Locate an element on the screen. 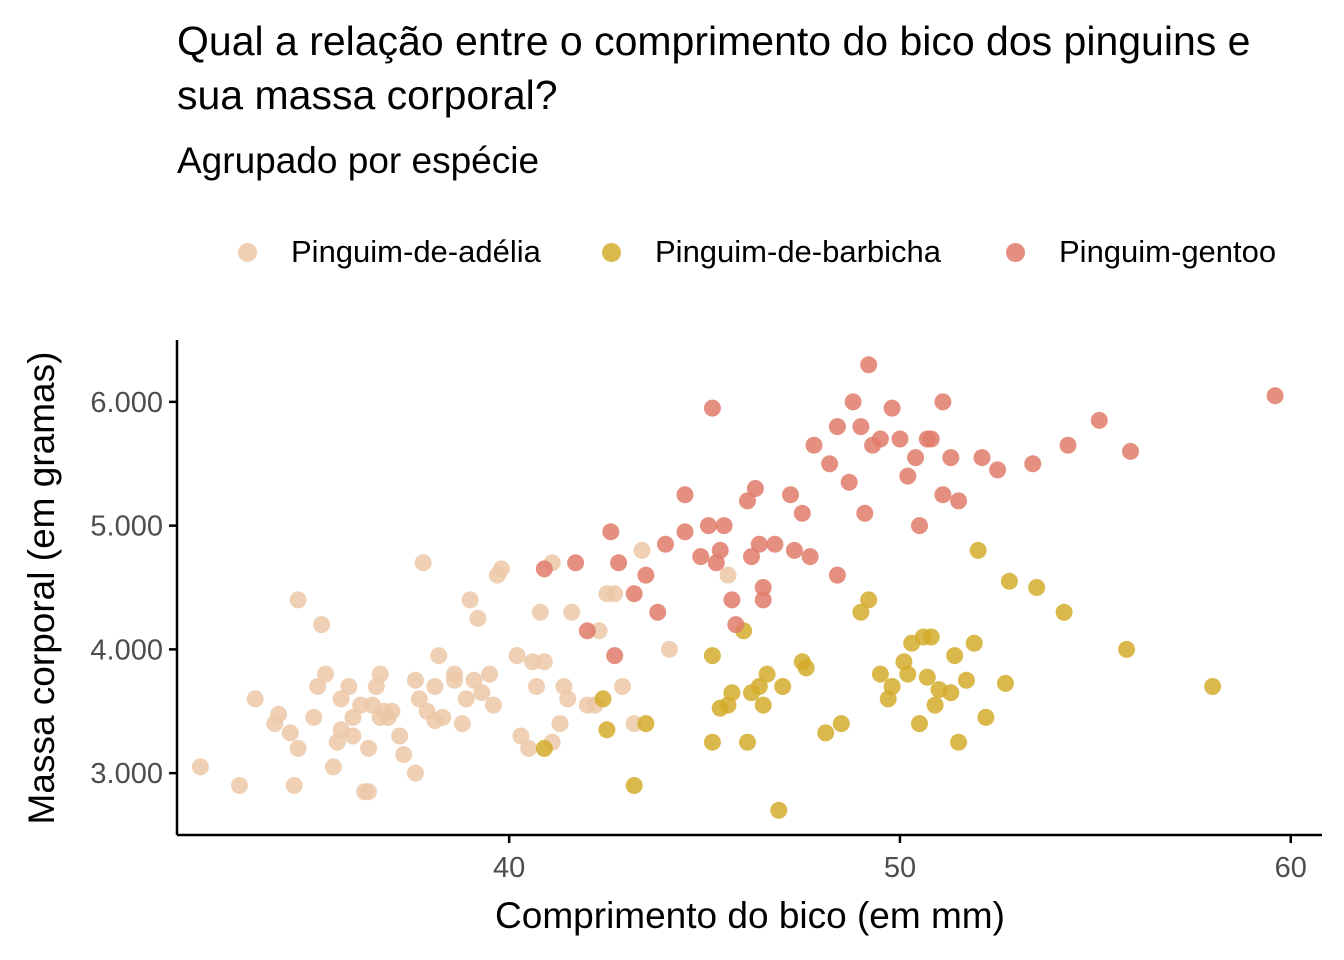 The image size is (1344, 960). legend-swatch-adelia is located at coordinates (247, 252).